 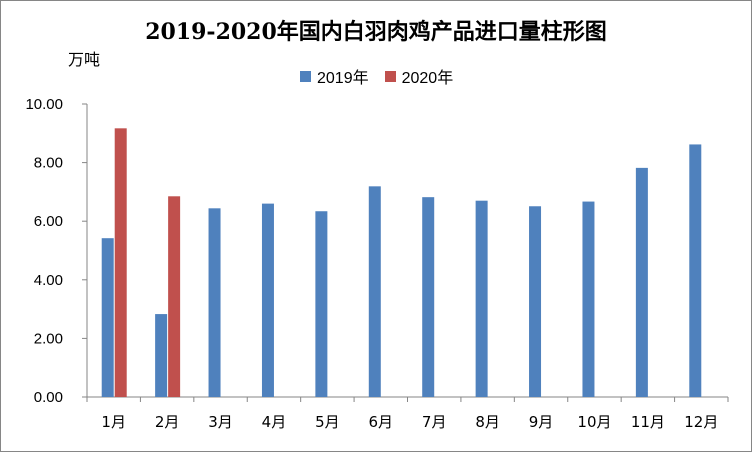 What do you see at coordinates (48, 397) in the screenshot?
I see `y-tick-label: 0.00` at bounding box center [48, 397].